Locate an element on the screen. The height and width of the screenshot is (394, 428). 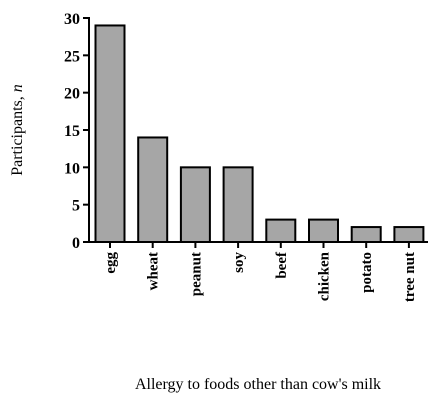
x-category-label: potato is located at coordinates (367, 272).